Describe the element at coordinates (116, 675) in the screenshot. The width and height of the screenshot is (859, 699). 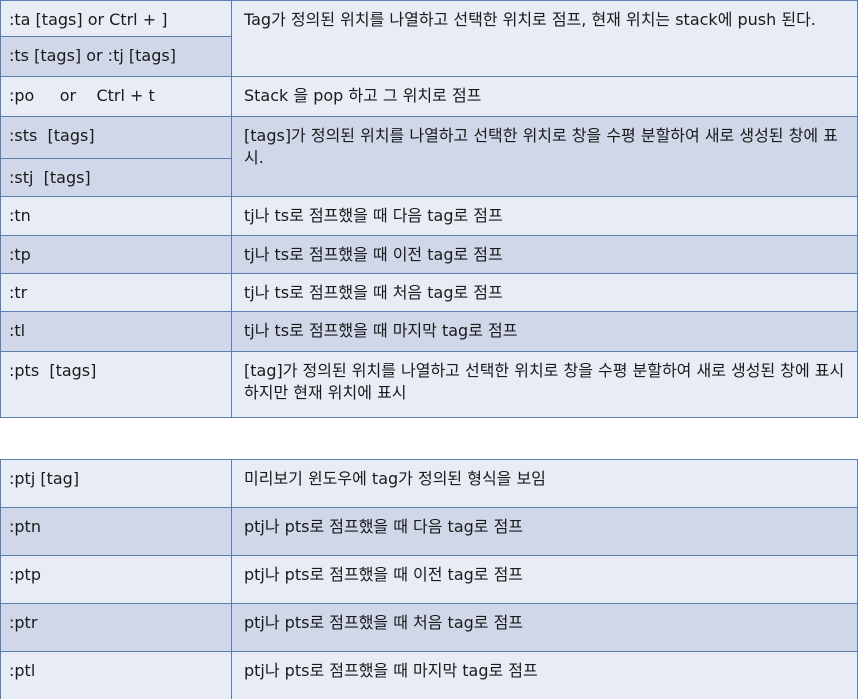
I see `command-cell: :ptl` at that location.